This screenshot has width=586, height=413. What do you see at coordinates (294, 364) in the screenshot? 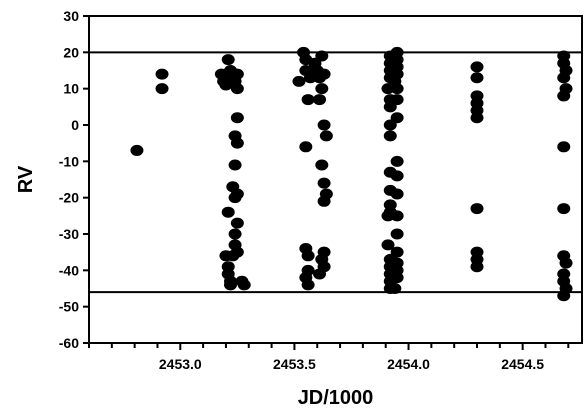
I see `x-tick-label: 2453.5` at bounding box center [294, 364].